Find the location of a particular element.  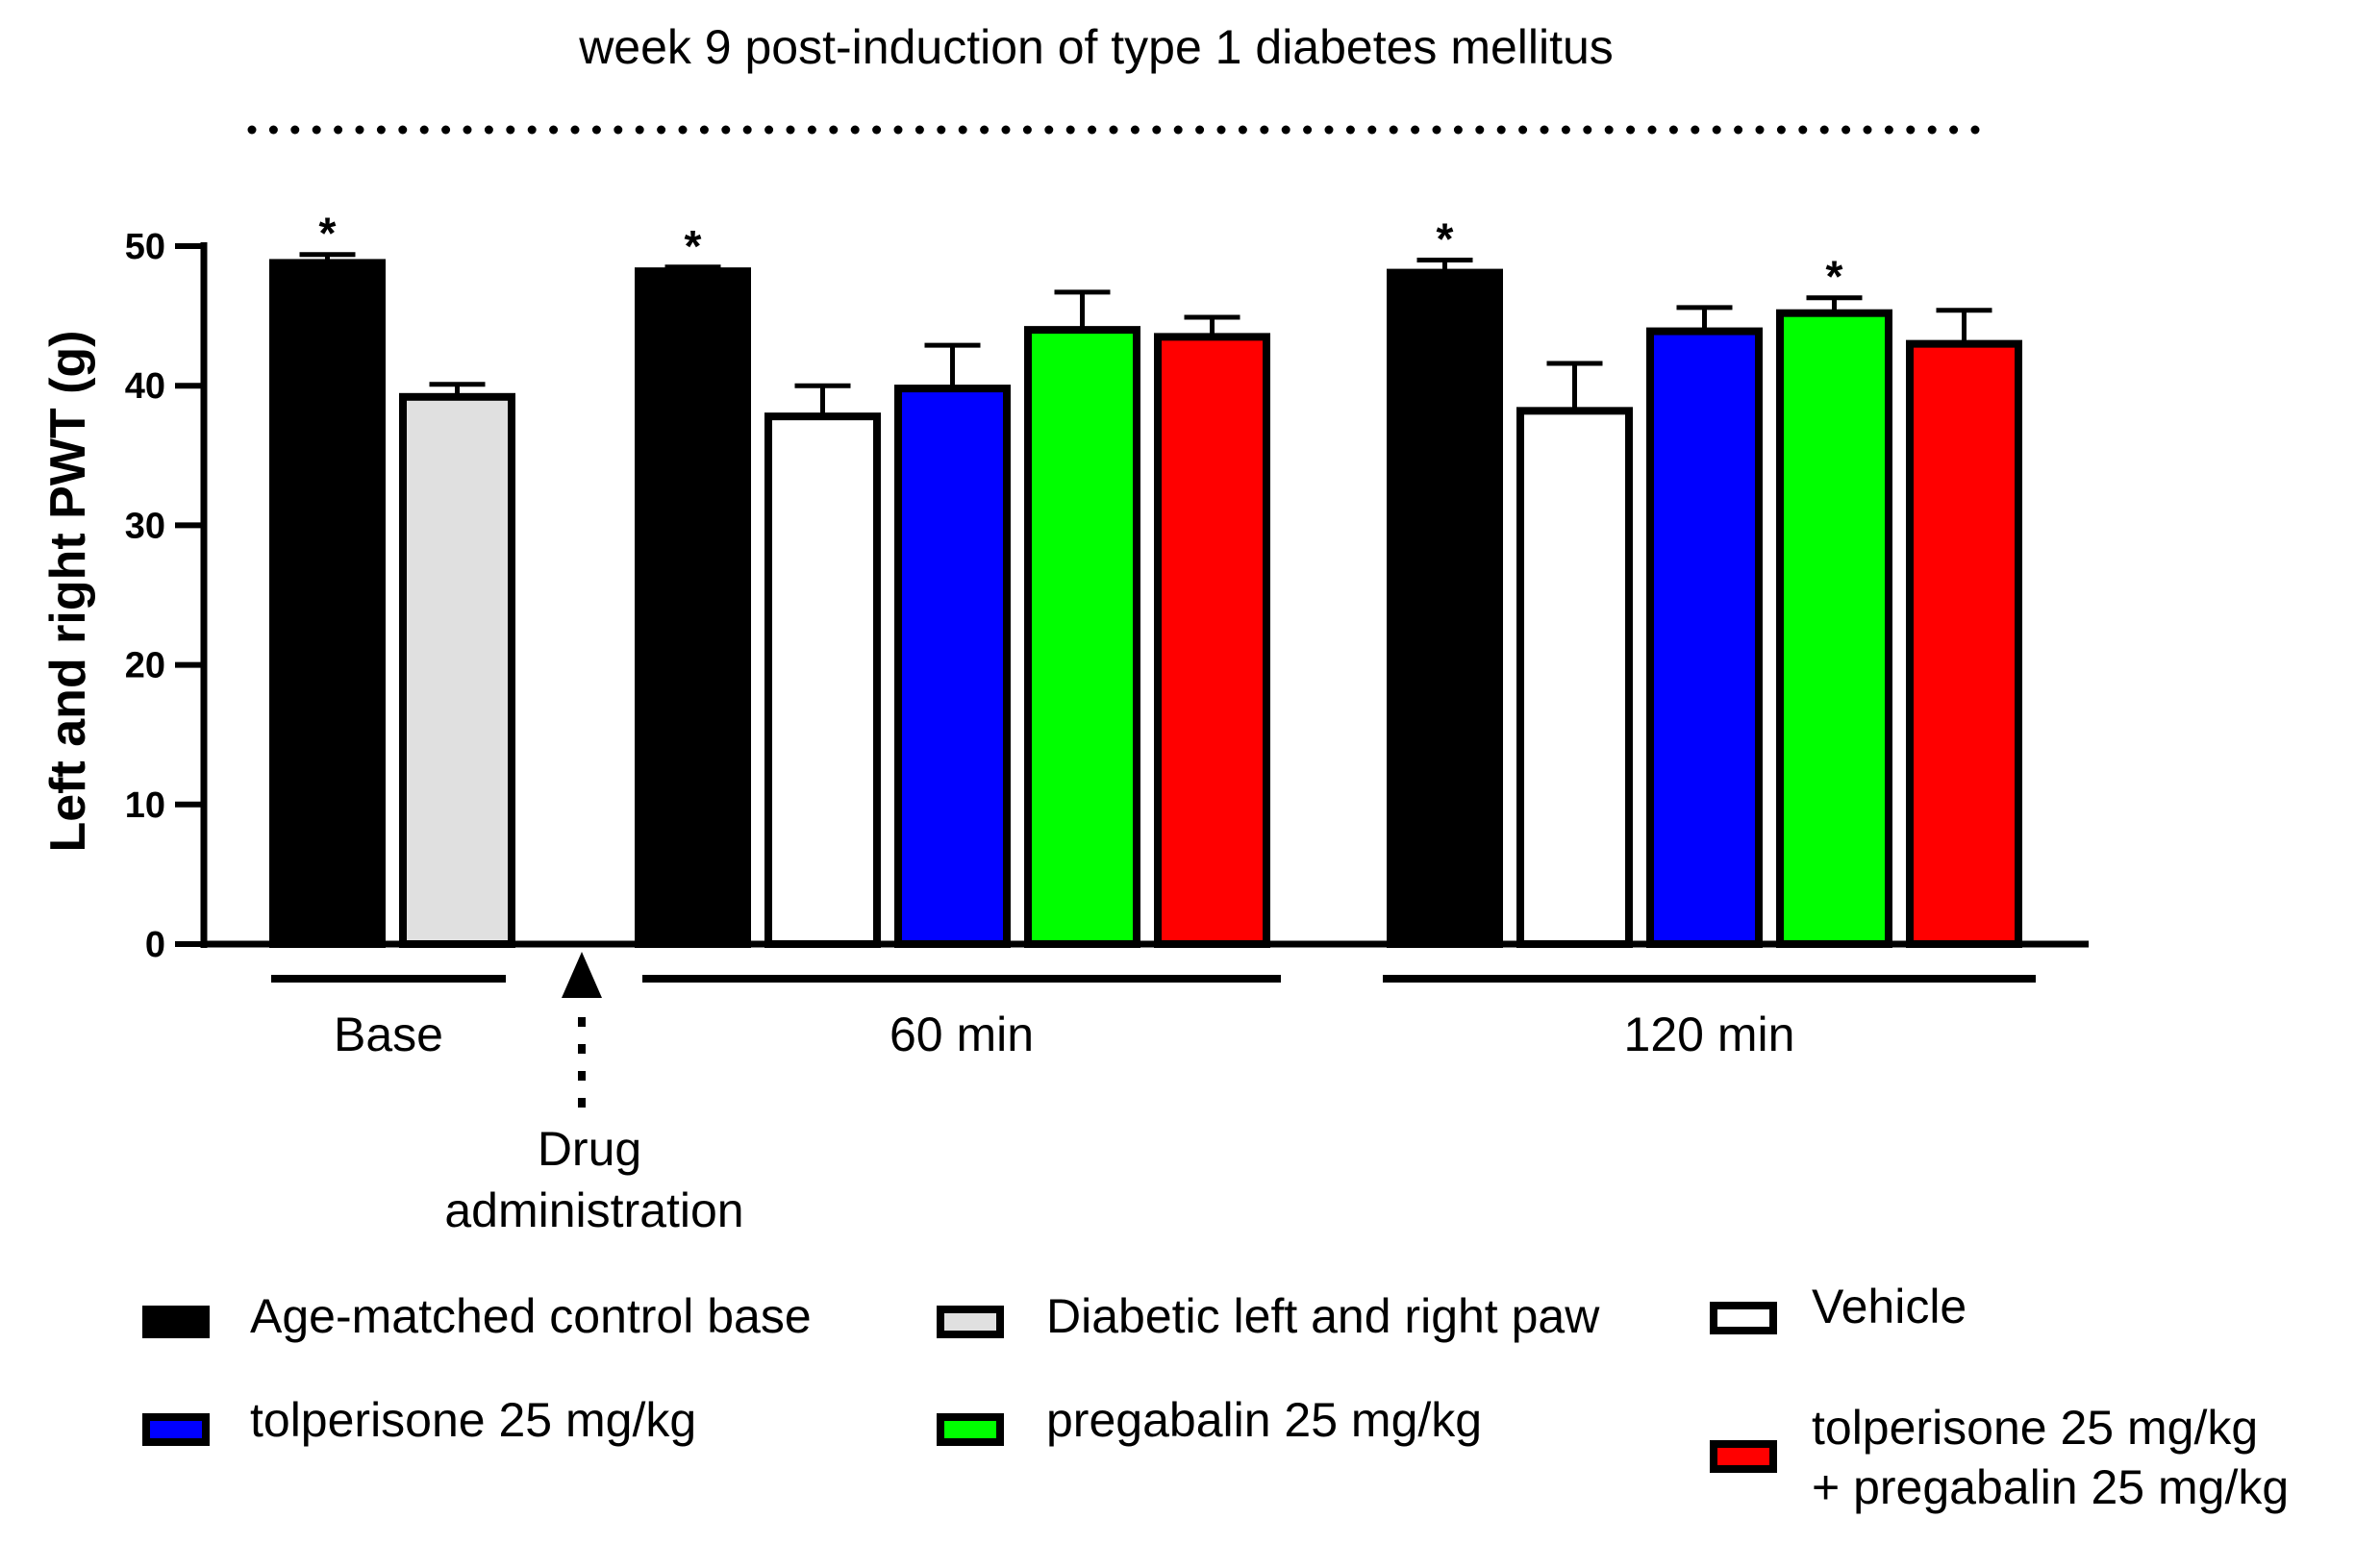

arrow-label-line2: administration is located at coordinates (593, 1210).